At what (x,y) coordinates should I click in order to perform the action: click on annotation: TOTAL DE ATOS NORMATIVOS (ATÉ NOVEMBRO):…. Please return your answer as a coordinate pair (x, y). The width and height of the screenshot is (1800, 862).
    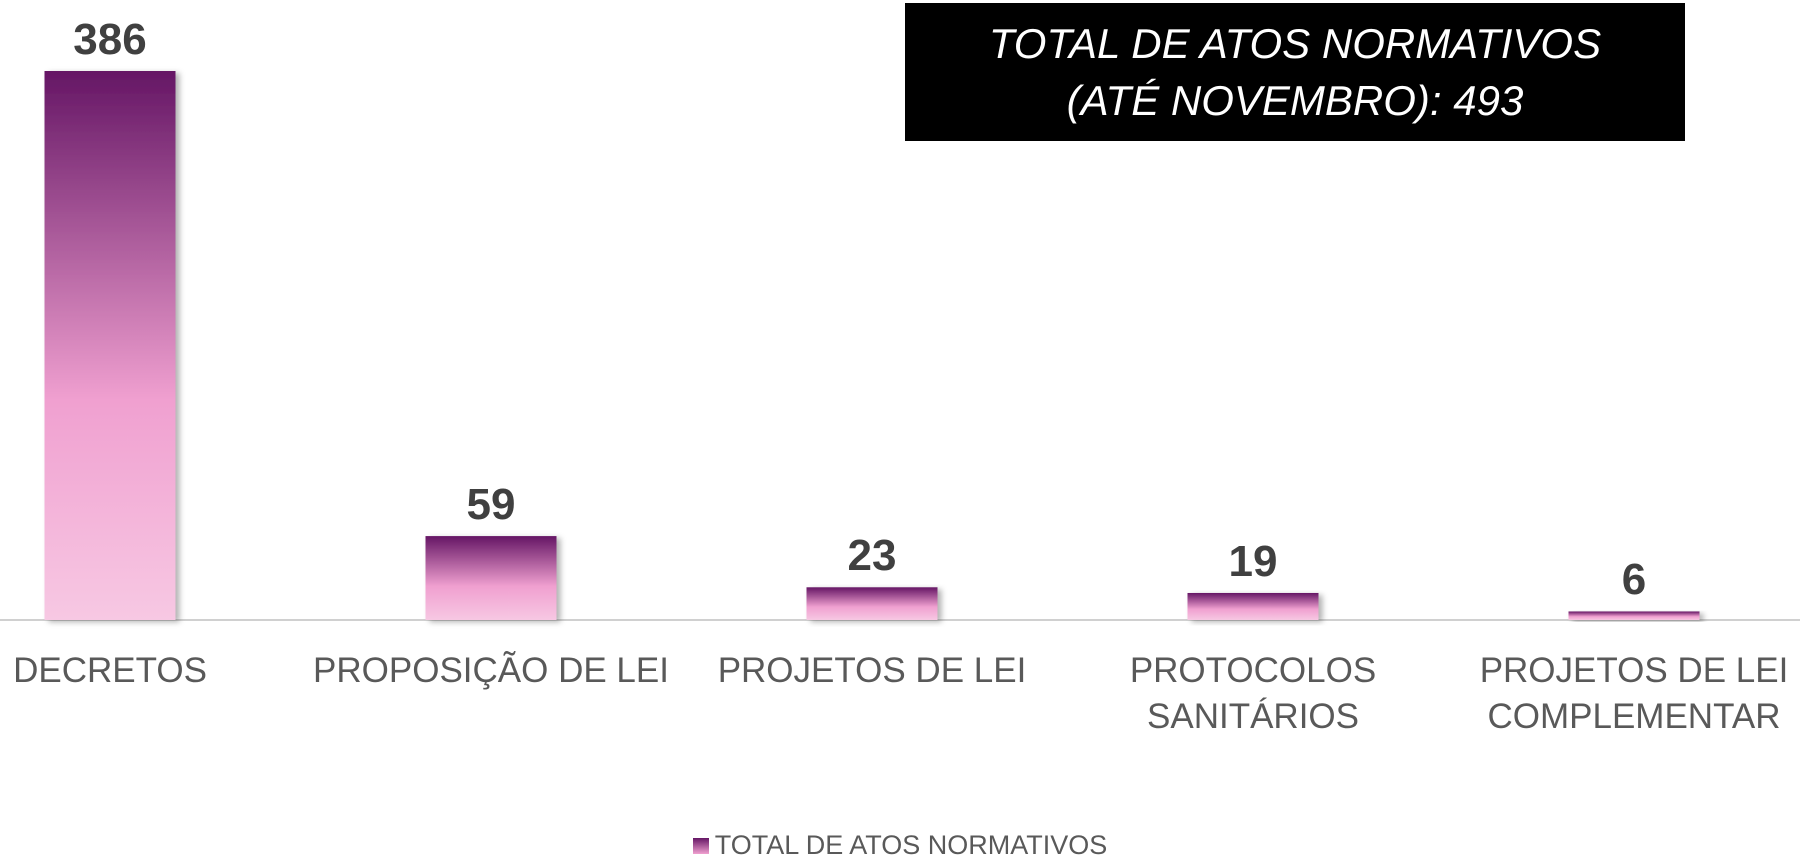
    Looking at the image, I should click on (1295, 72).